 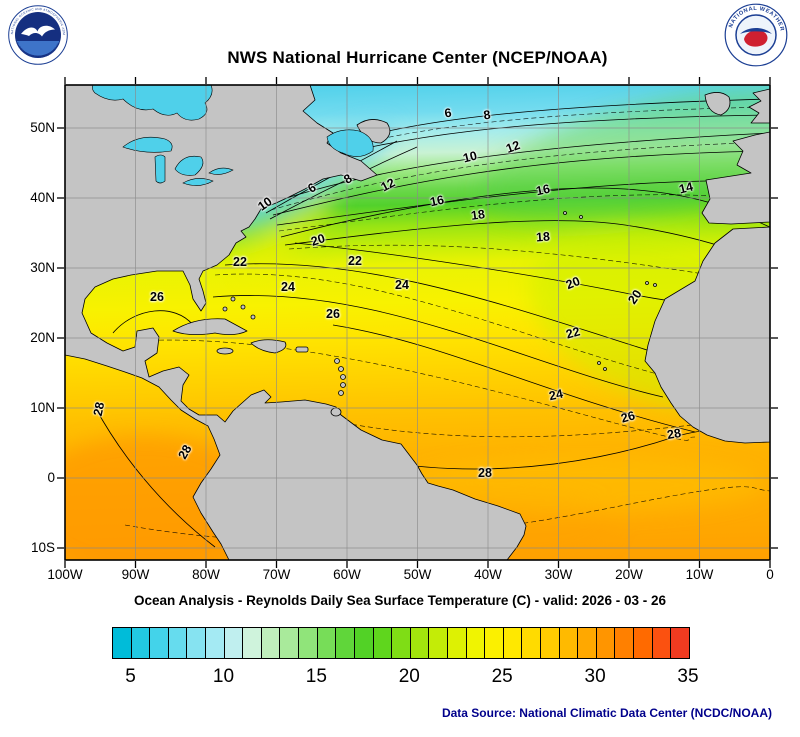 I want to click on x-axis-label: 30W, so click(x=558, y=574).